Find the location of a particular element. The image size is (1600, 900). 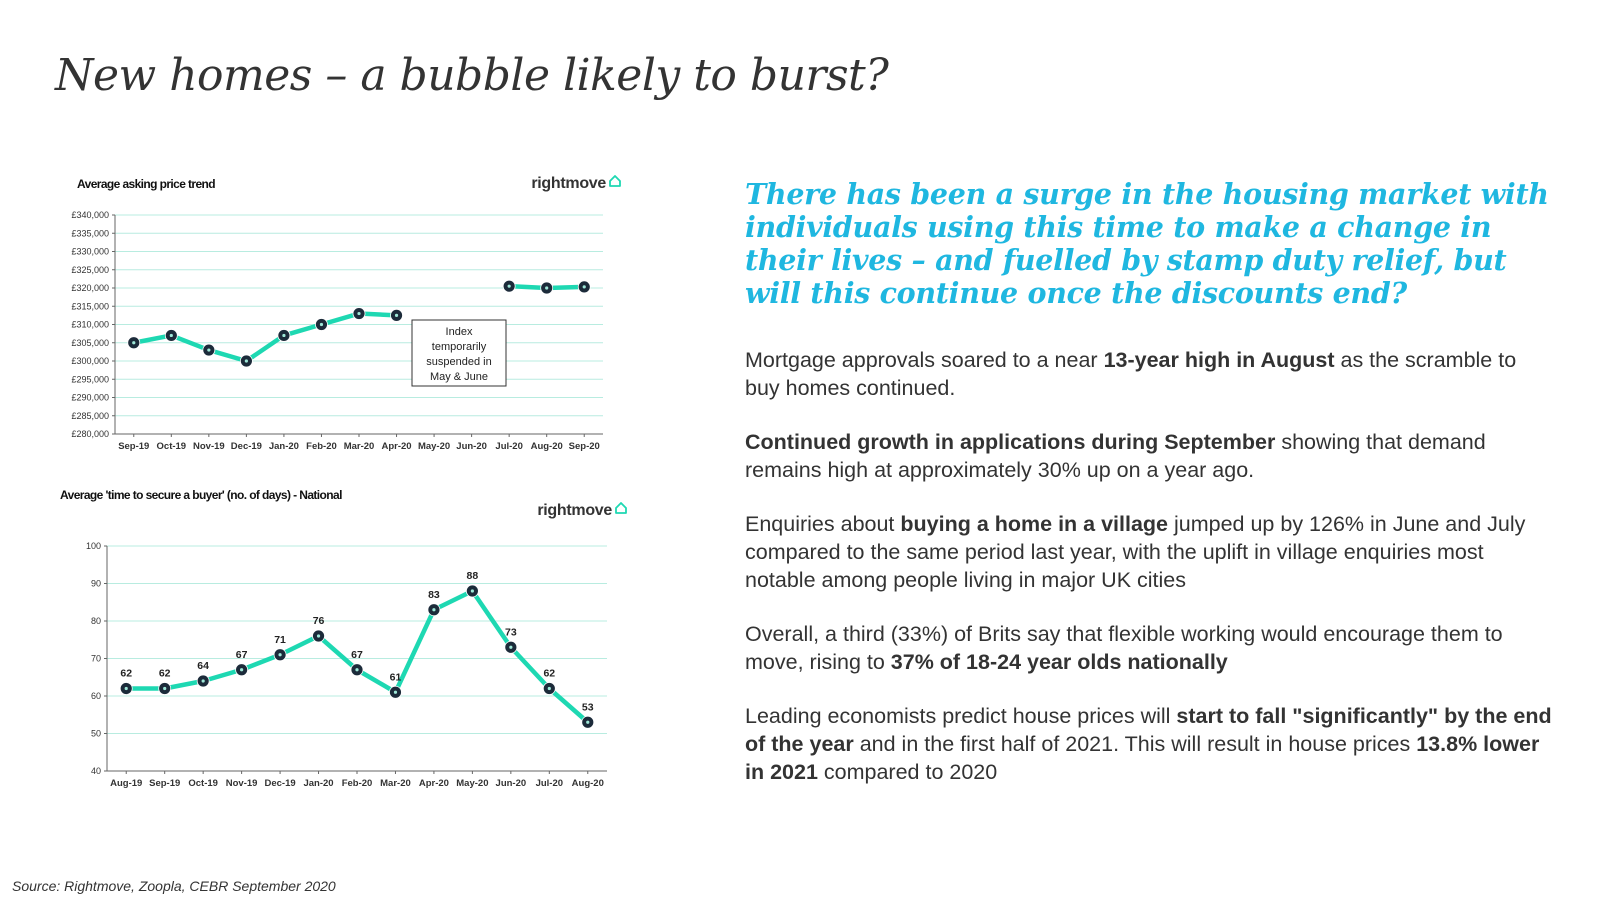

data-label: 83 is located at coordinates (434, 595).